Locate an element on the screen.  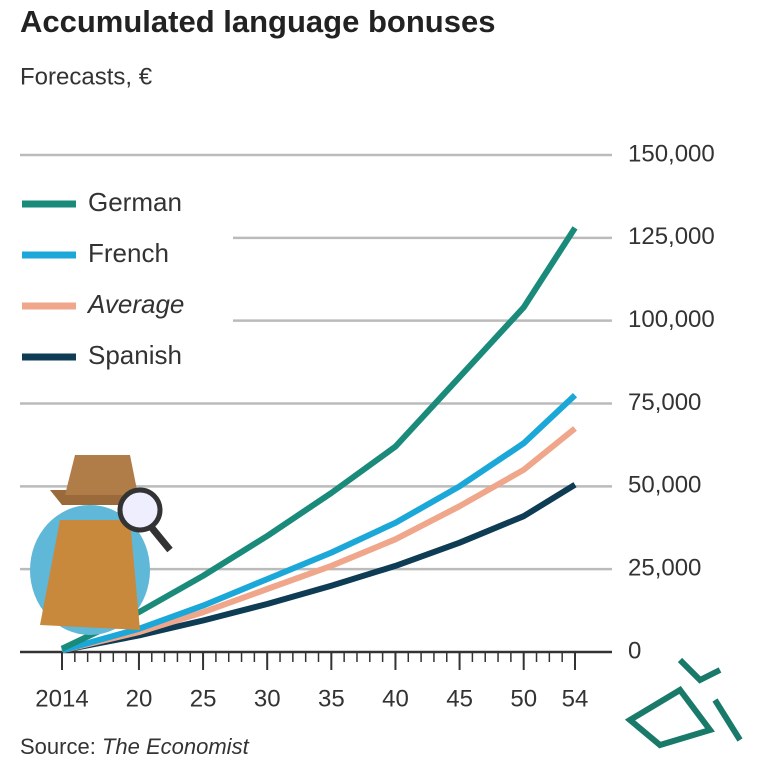
legend-label: Average is located at coordinates (135, 304).